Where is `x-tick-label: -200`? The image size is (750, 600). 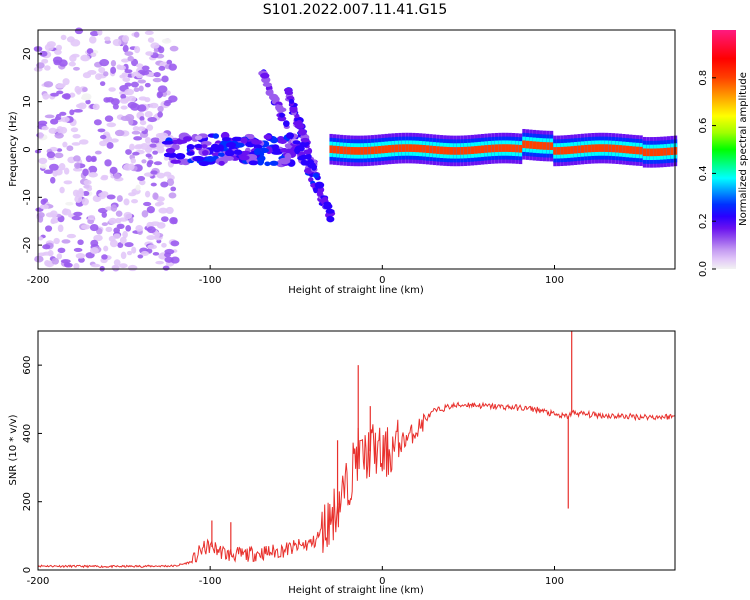 x-tick-label: -200 is located at coordinates (38, 280).